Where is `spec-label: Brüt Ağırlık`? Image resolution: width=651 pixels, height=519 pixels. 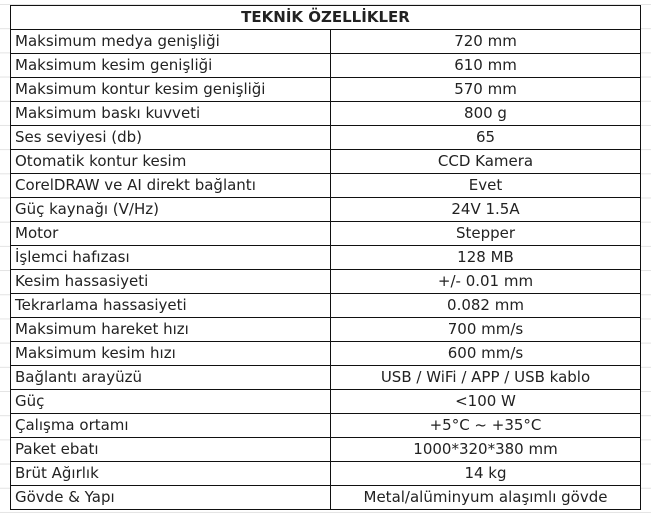
spec-label: Brüt Ağırlık is located at coordinates (170, 473).